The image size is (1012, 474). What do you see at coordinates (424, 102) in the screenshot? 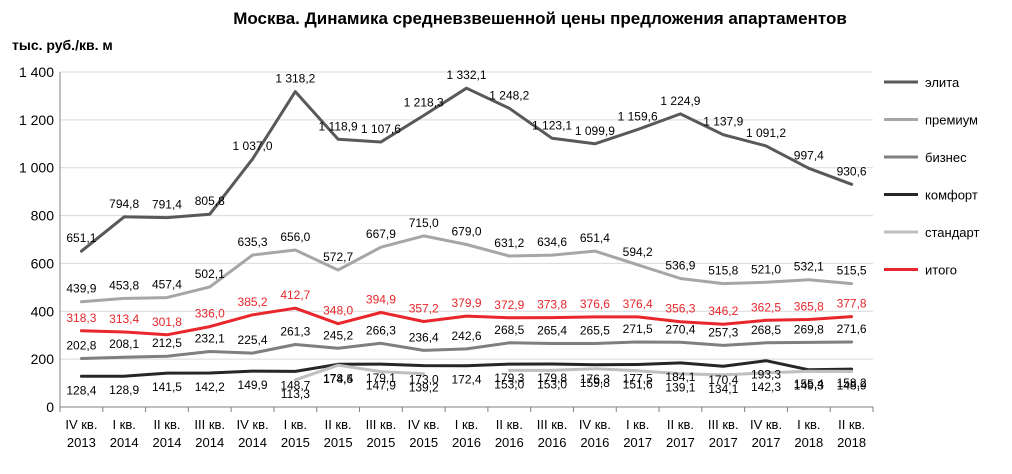
I see `data-label: 1 218,3` at bounding box center [424, 102].